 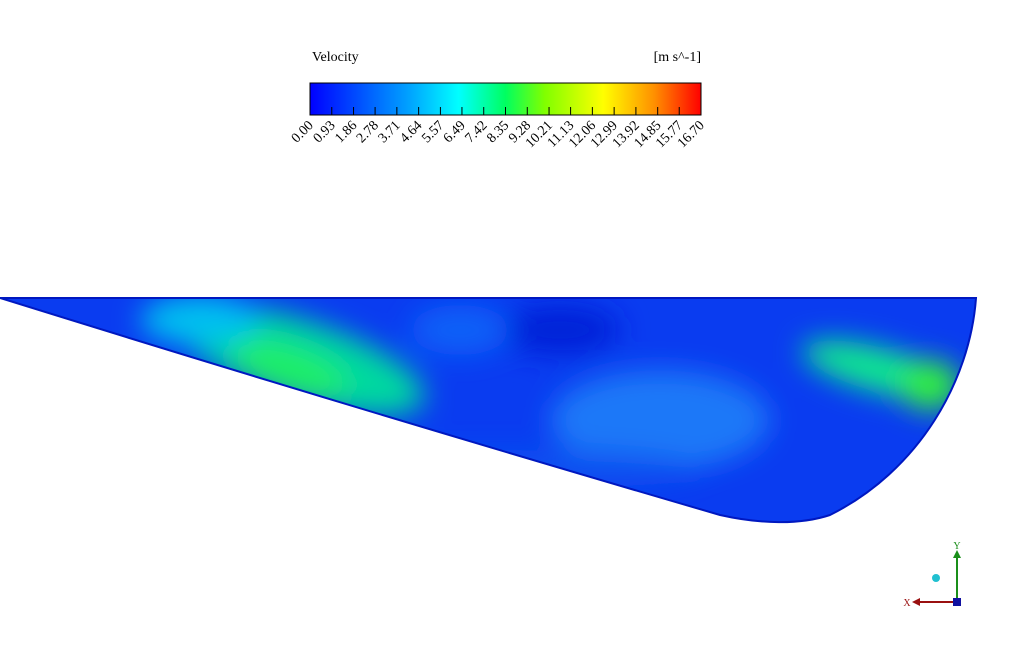 What do you see at coordinates (907, 603) in the screenshot?
I see `x-axis-label: X` at bounding box center [907, 603].